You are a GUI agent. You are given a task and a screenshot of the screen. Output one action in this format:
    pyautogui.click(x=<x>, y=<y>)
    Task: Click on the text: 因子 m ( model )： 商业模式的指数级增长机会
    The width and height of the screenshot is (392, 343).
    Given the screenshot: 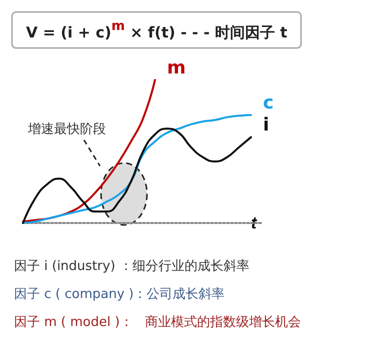 What is the action you would take?
    pyautogui.click(x=158, y=322)
    